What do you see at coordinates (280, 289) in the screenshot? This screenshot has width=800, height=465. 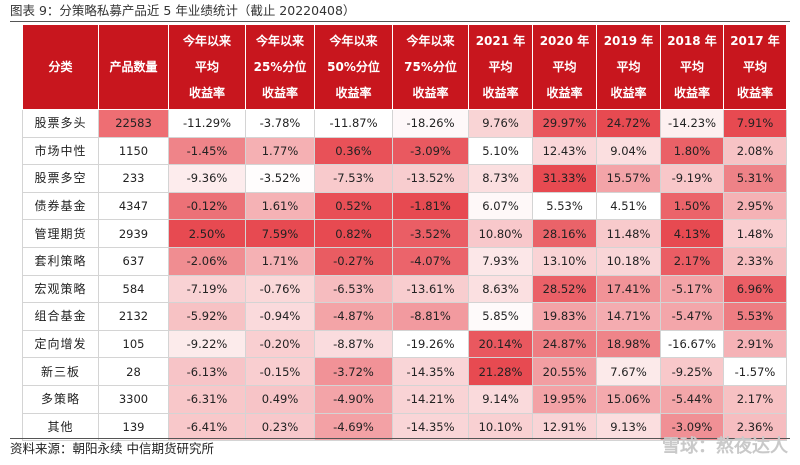 I see `return-cell: -0.76%` at bounding box center [280, 289].